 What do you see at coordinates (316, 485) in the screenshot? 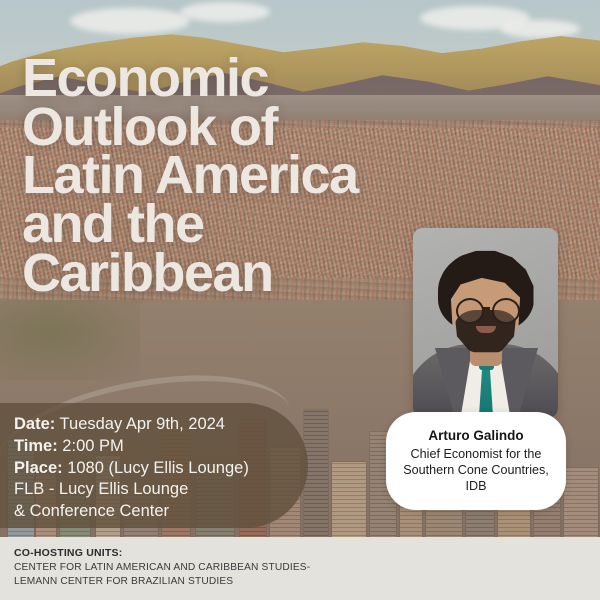
I see `building` at bounding box center [316, 485].